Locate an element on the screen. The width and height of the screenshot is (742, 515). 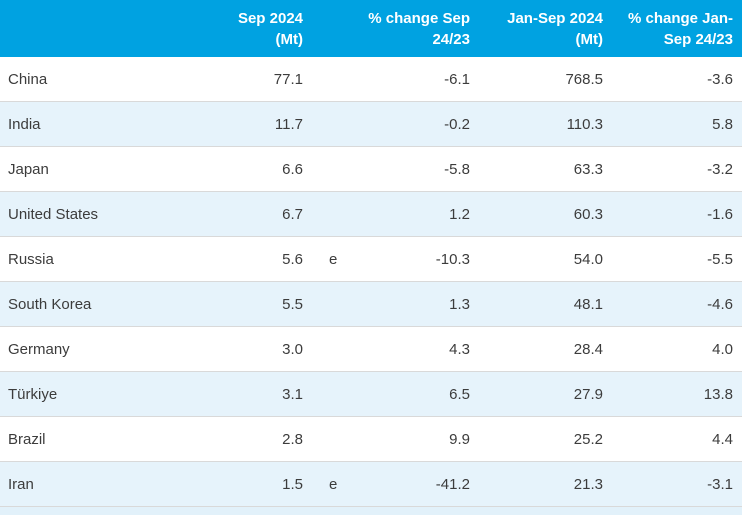
table-row: China 77.1 -6.1 768.5 -3.6 is located at coordinates (371, 79).